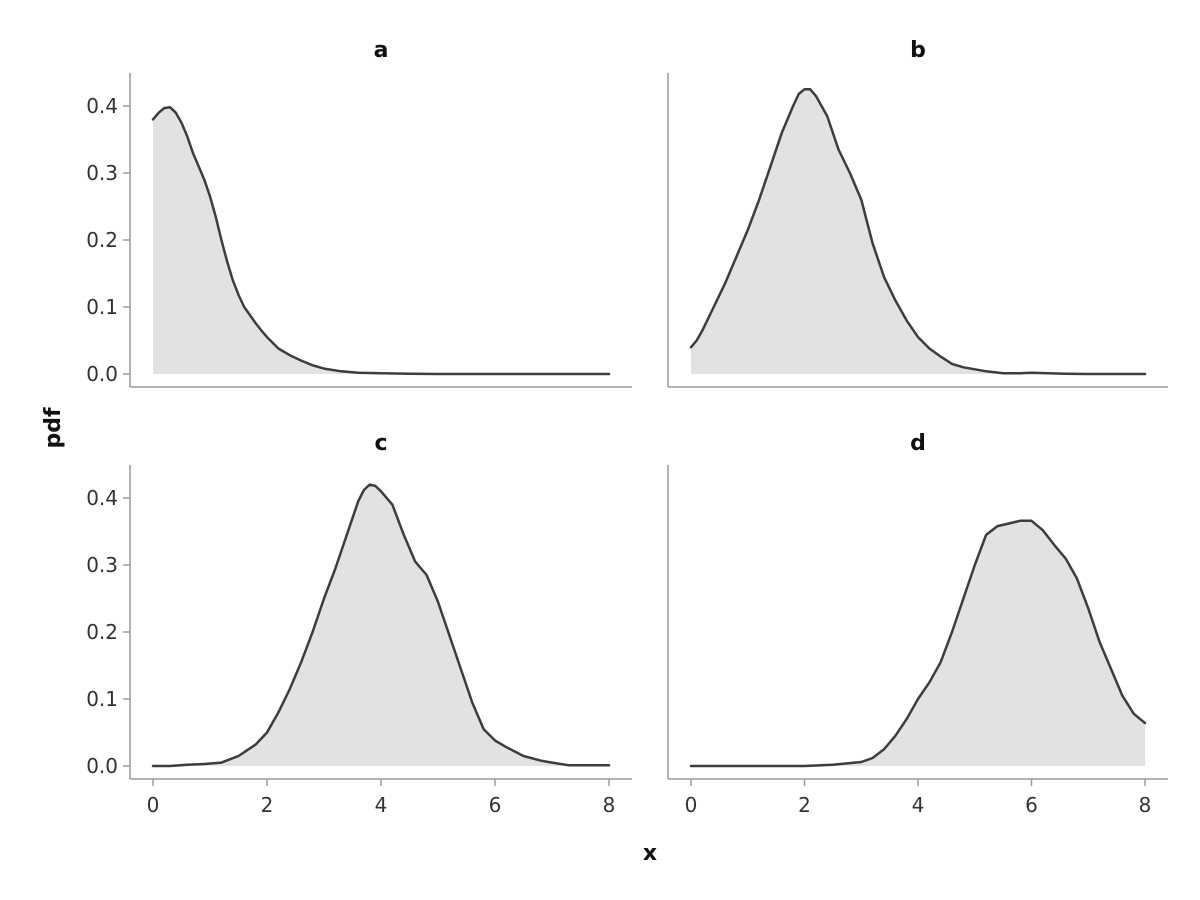 This screenshot has width=1200, height=900. Describe the element at coordinates (53, 427) in the screenshot. I see `y-axis-label: pdf` at that location.